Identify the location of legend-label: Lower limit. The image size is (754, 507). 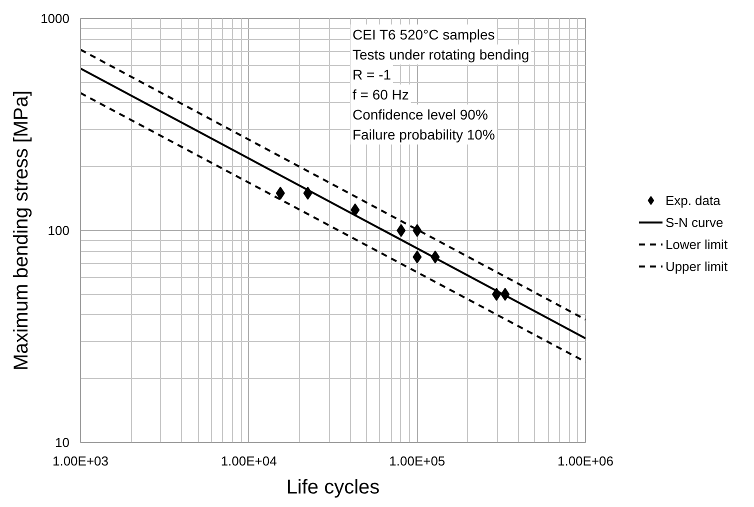
(696, 244).